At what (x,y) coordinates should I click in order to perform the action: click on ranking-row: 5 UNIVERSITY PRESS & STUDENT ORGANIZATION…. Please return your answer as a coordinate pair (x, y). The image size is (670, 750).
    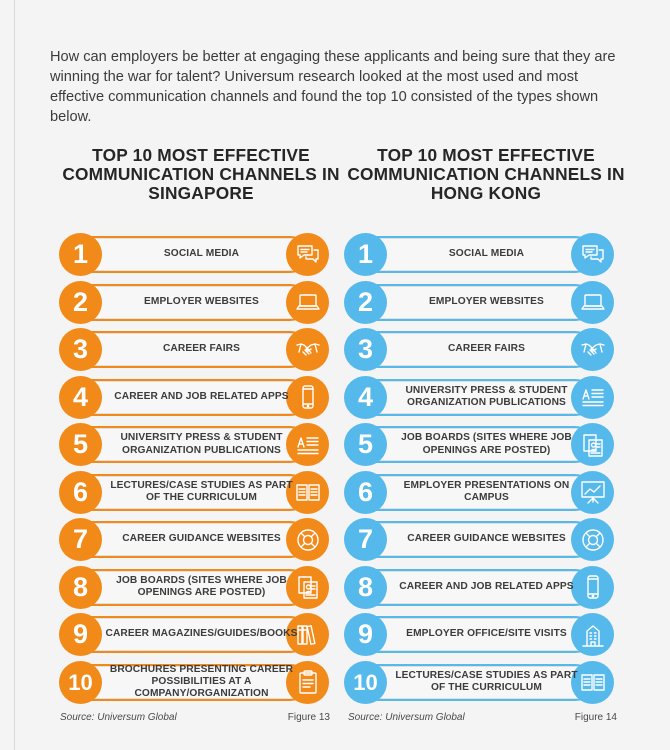
    Looking at the image, I should click on (201, 444).